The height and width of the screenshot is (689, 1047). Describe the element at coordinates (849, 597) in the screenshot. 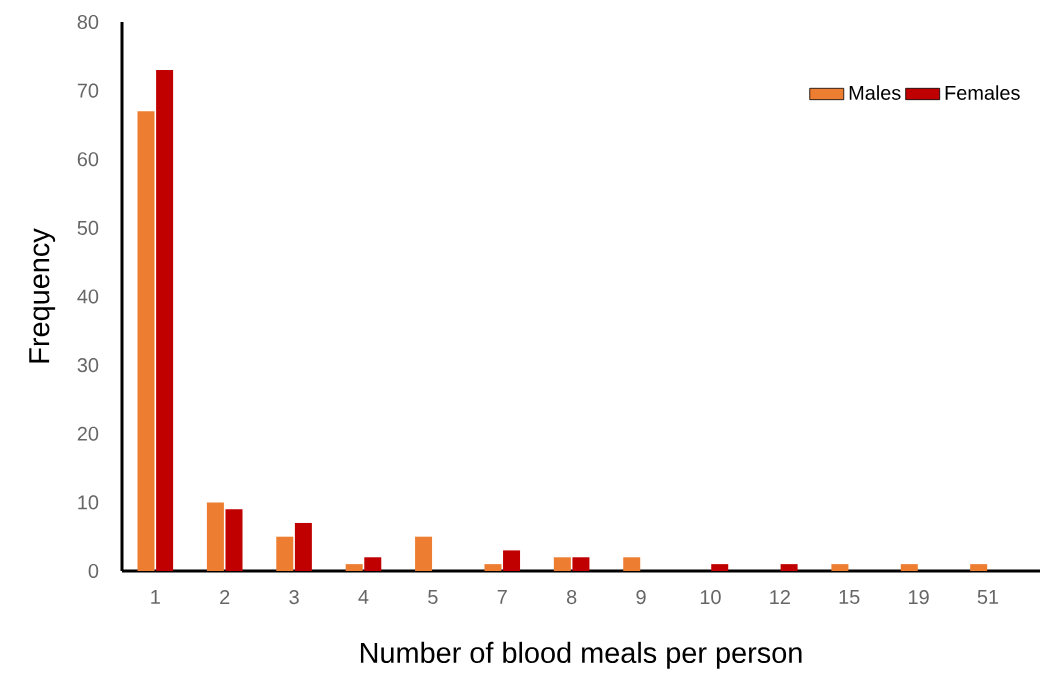

I see `x-tick-label: 15` at that location.